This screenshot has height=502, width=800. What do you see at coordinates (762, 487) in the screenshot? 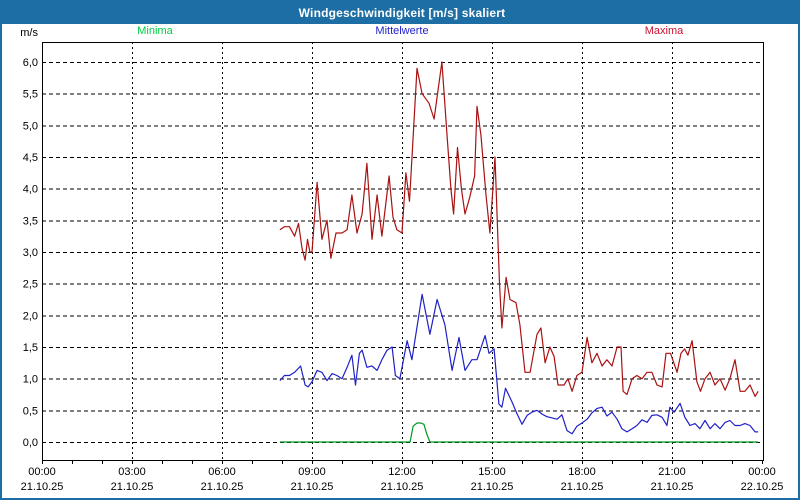
I see `x-tick-date-label: 22.10.25` at bounding box center [762, 487].